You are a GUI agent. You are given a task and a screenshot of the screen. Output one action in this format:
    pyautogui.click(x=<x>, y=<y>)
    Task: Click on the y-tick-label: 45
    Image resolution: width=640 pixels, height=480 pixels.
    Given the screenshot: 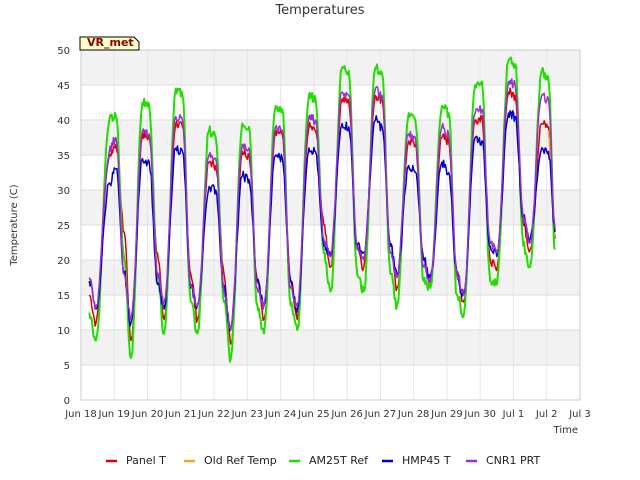 What is the action you would take?
    pyautogui.click(x=63, y=86)
    